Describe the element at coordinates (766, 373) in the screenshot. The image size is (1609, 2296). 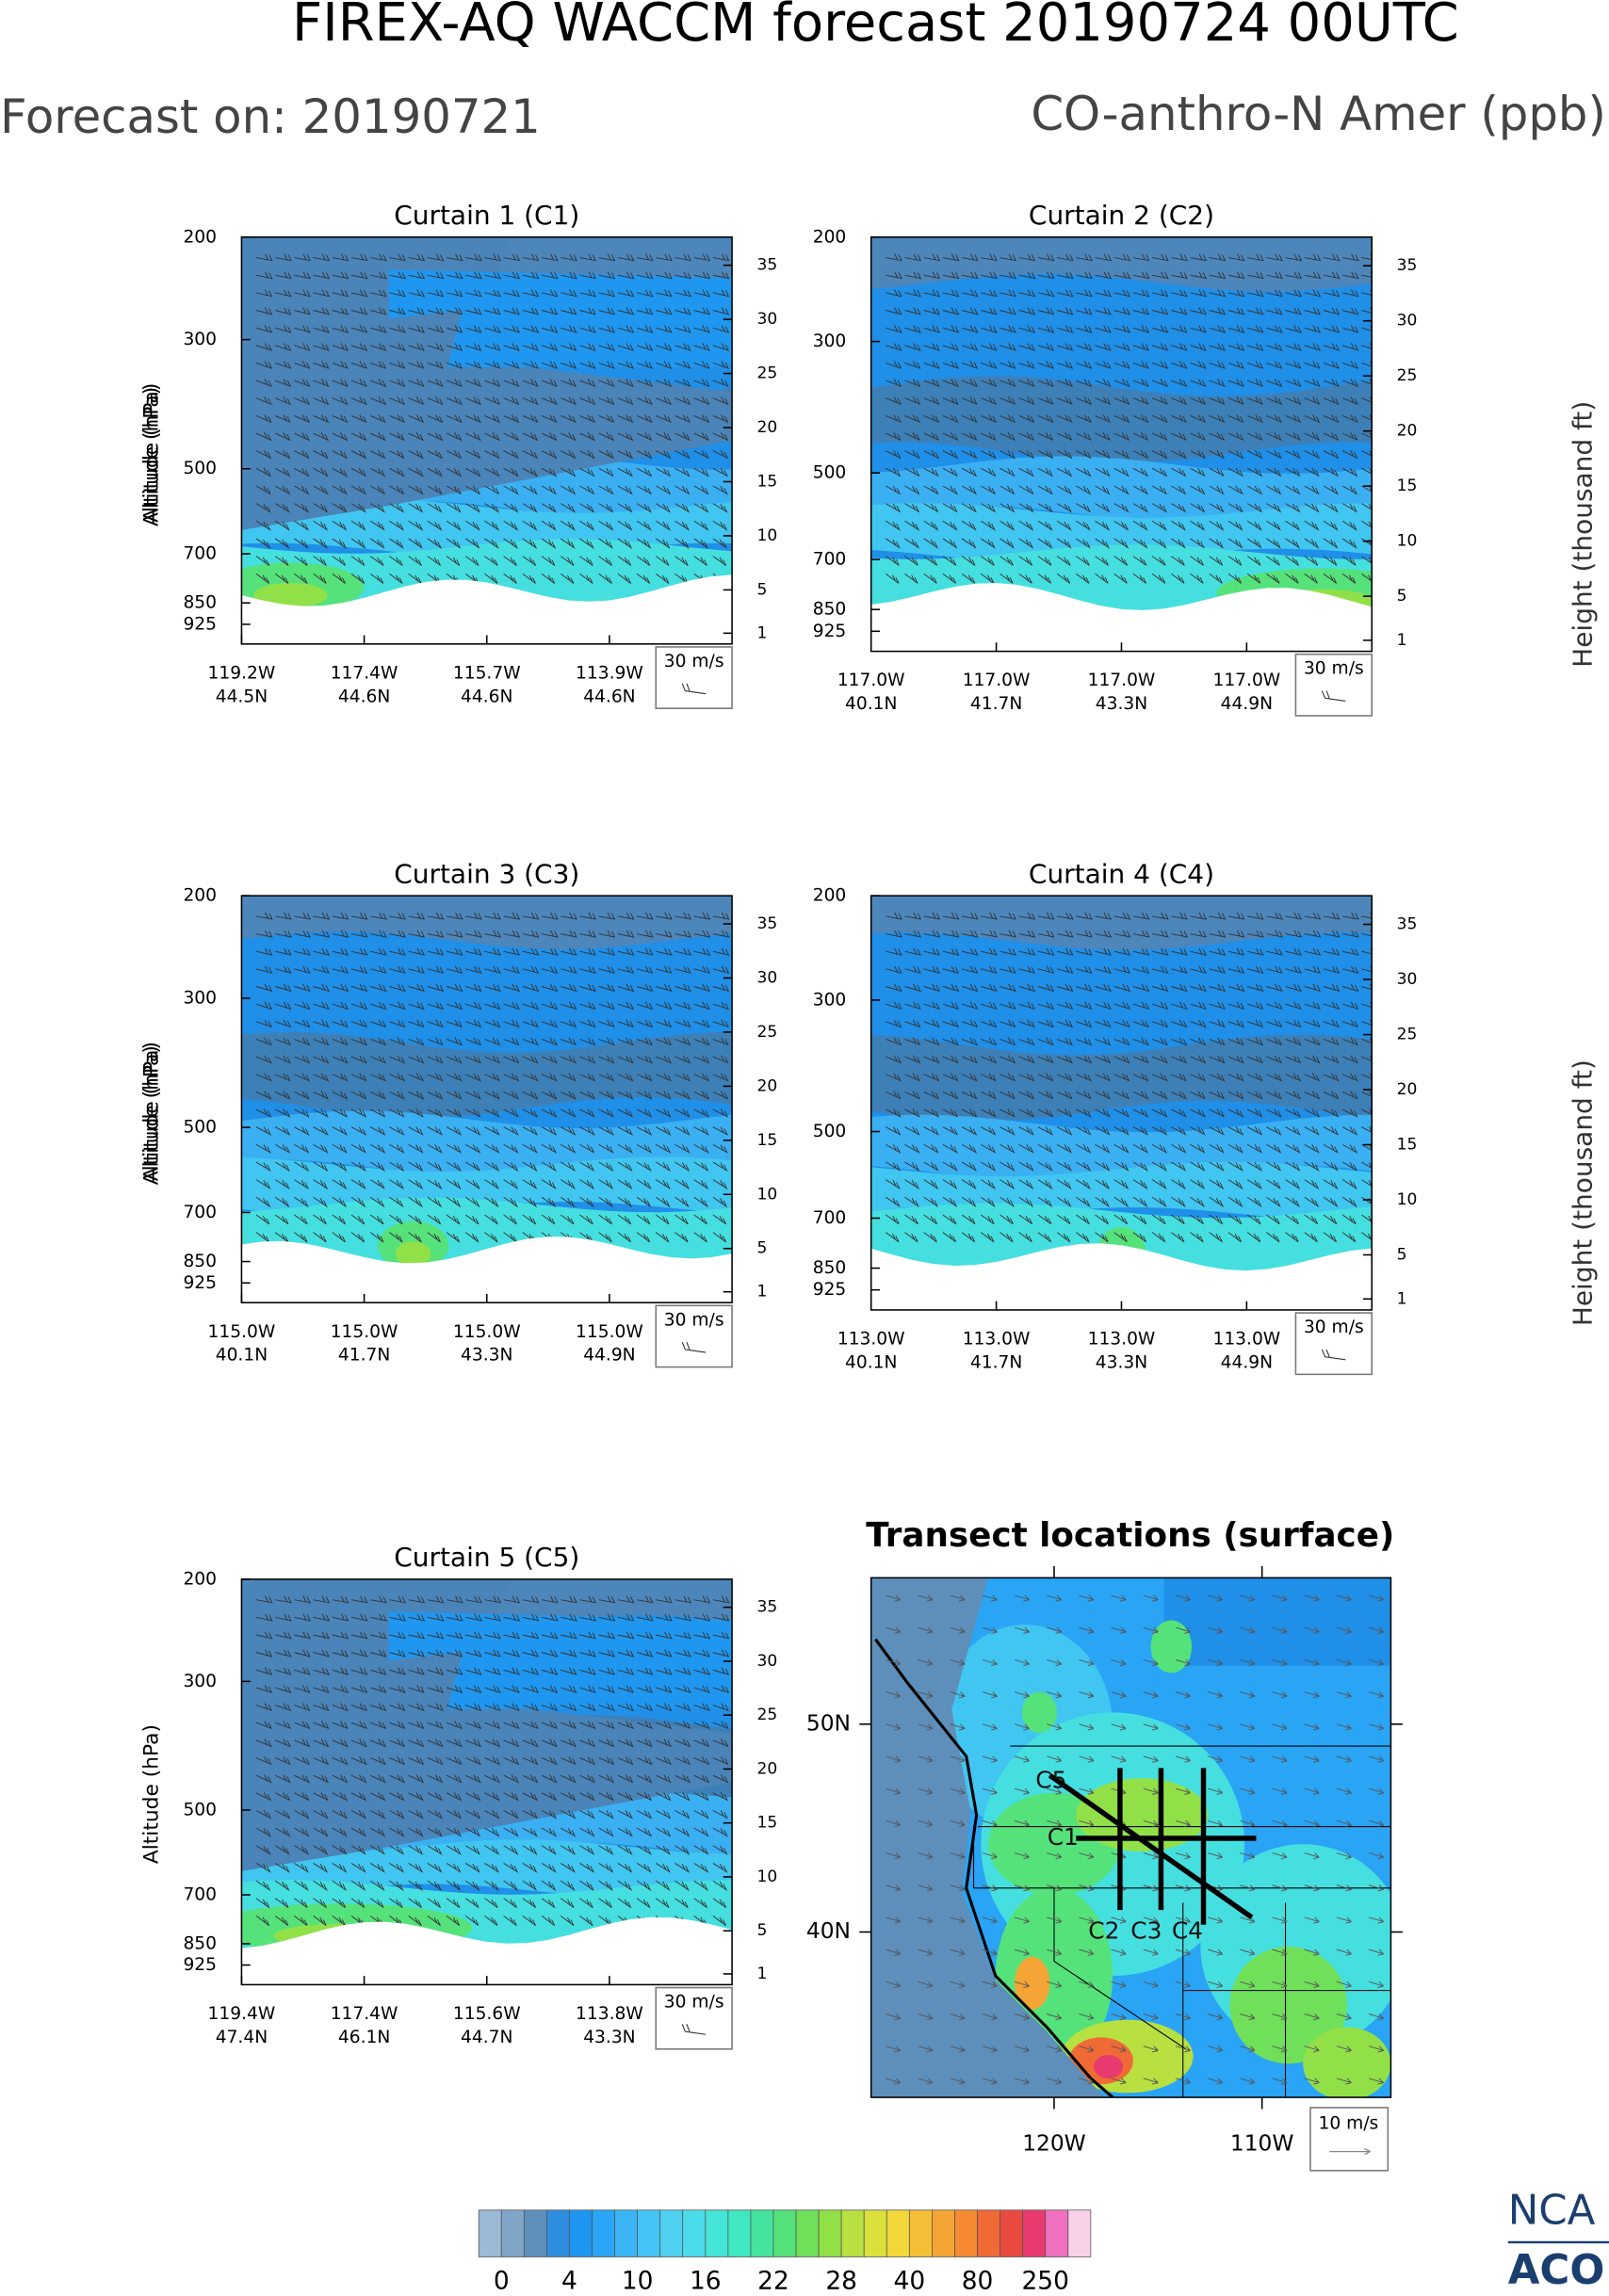
I see `y2-tick-label: 25` at that location.